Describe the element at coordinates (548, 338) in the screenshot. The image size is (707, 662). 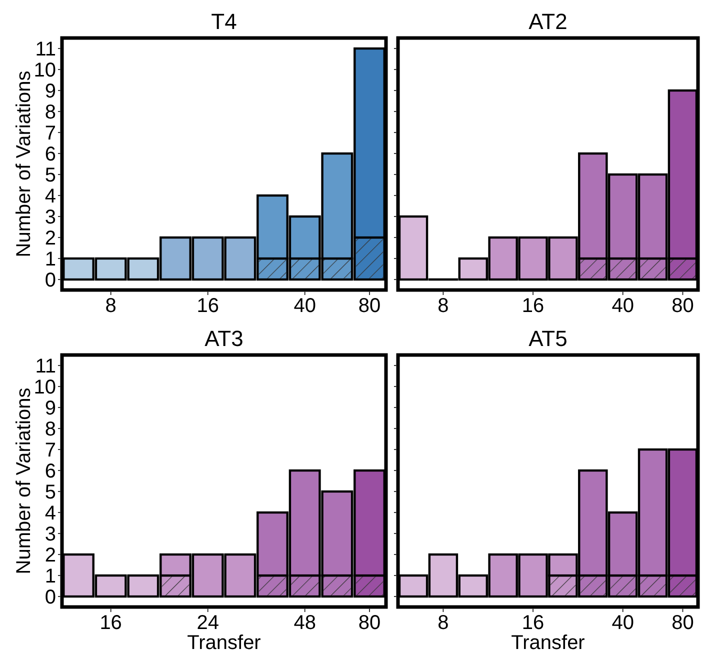
I see `chart-title: AT5` at that location.